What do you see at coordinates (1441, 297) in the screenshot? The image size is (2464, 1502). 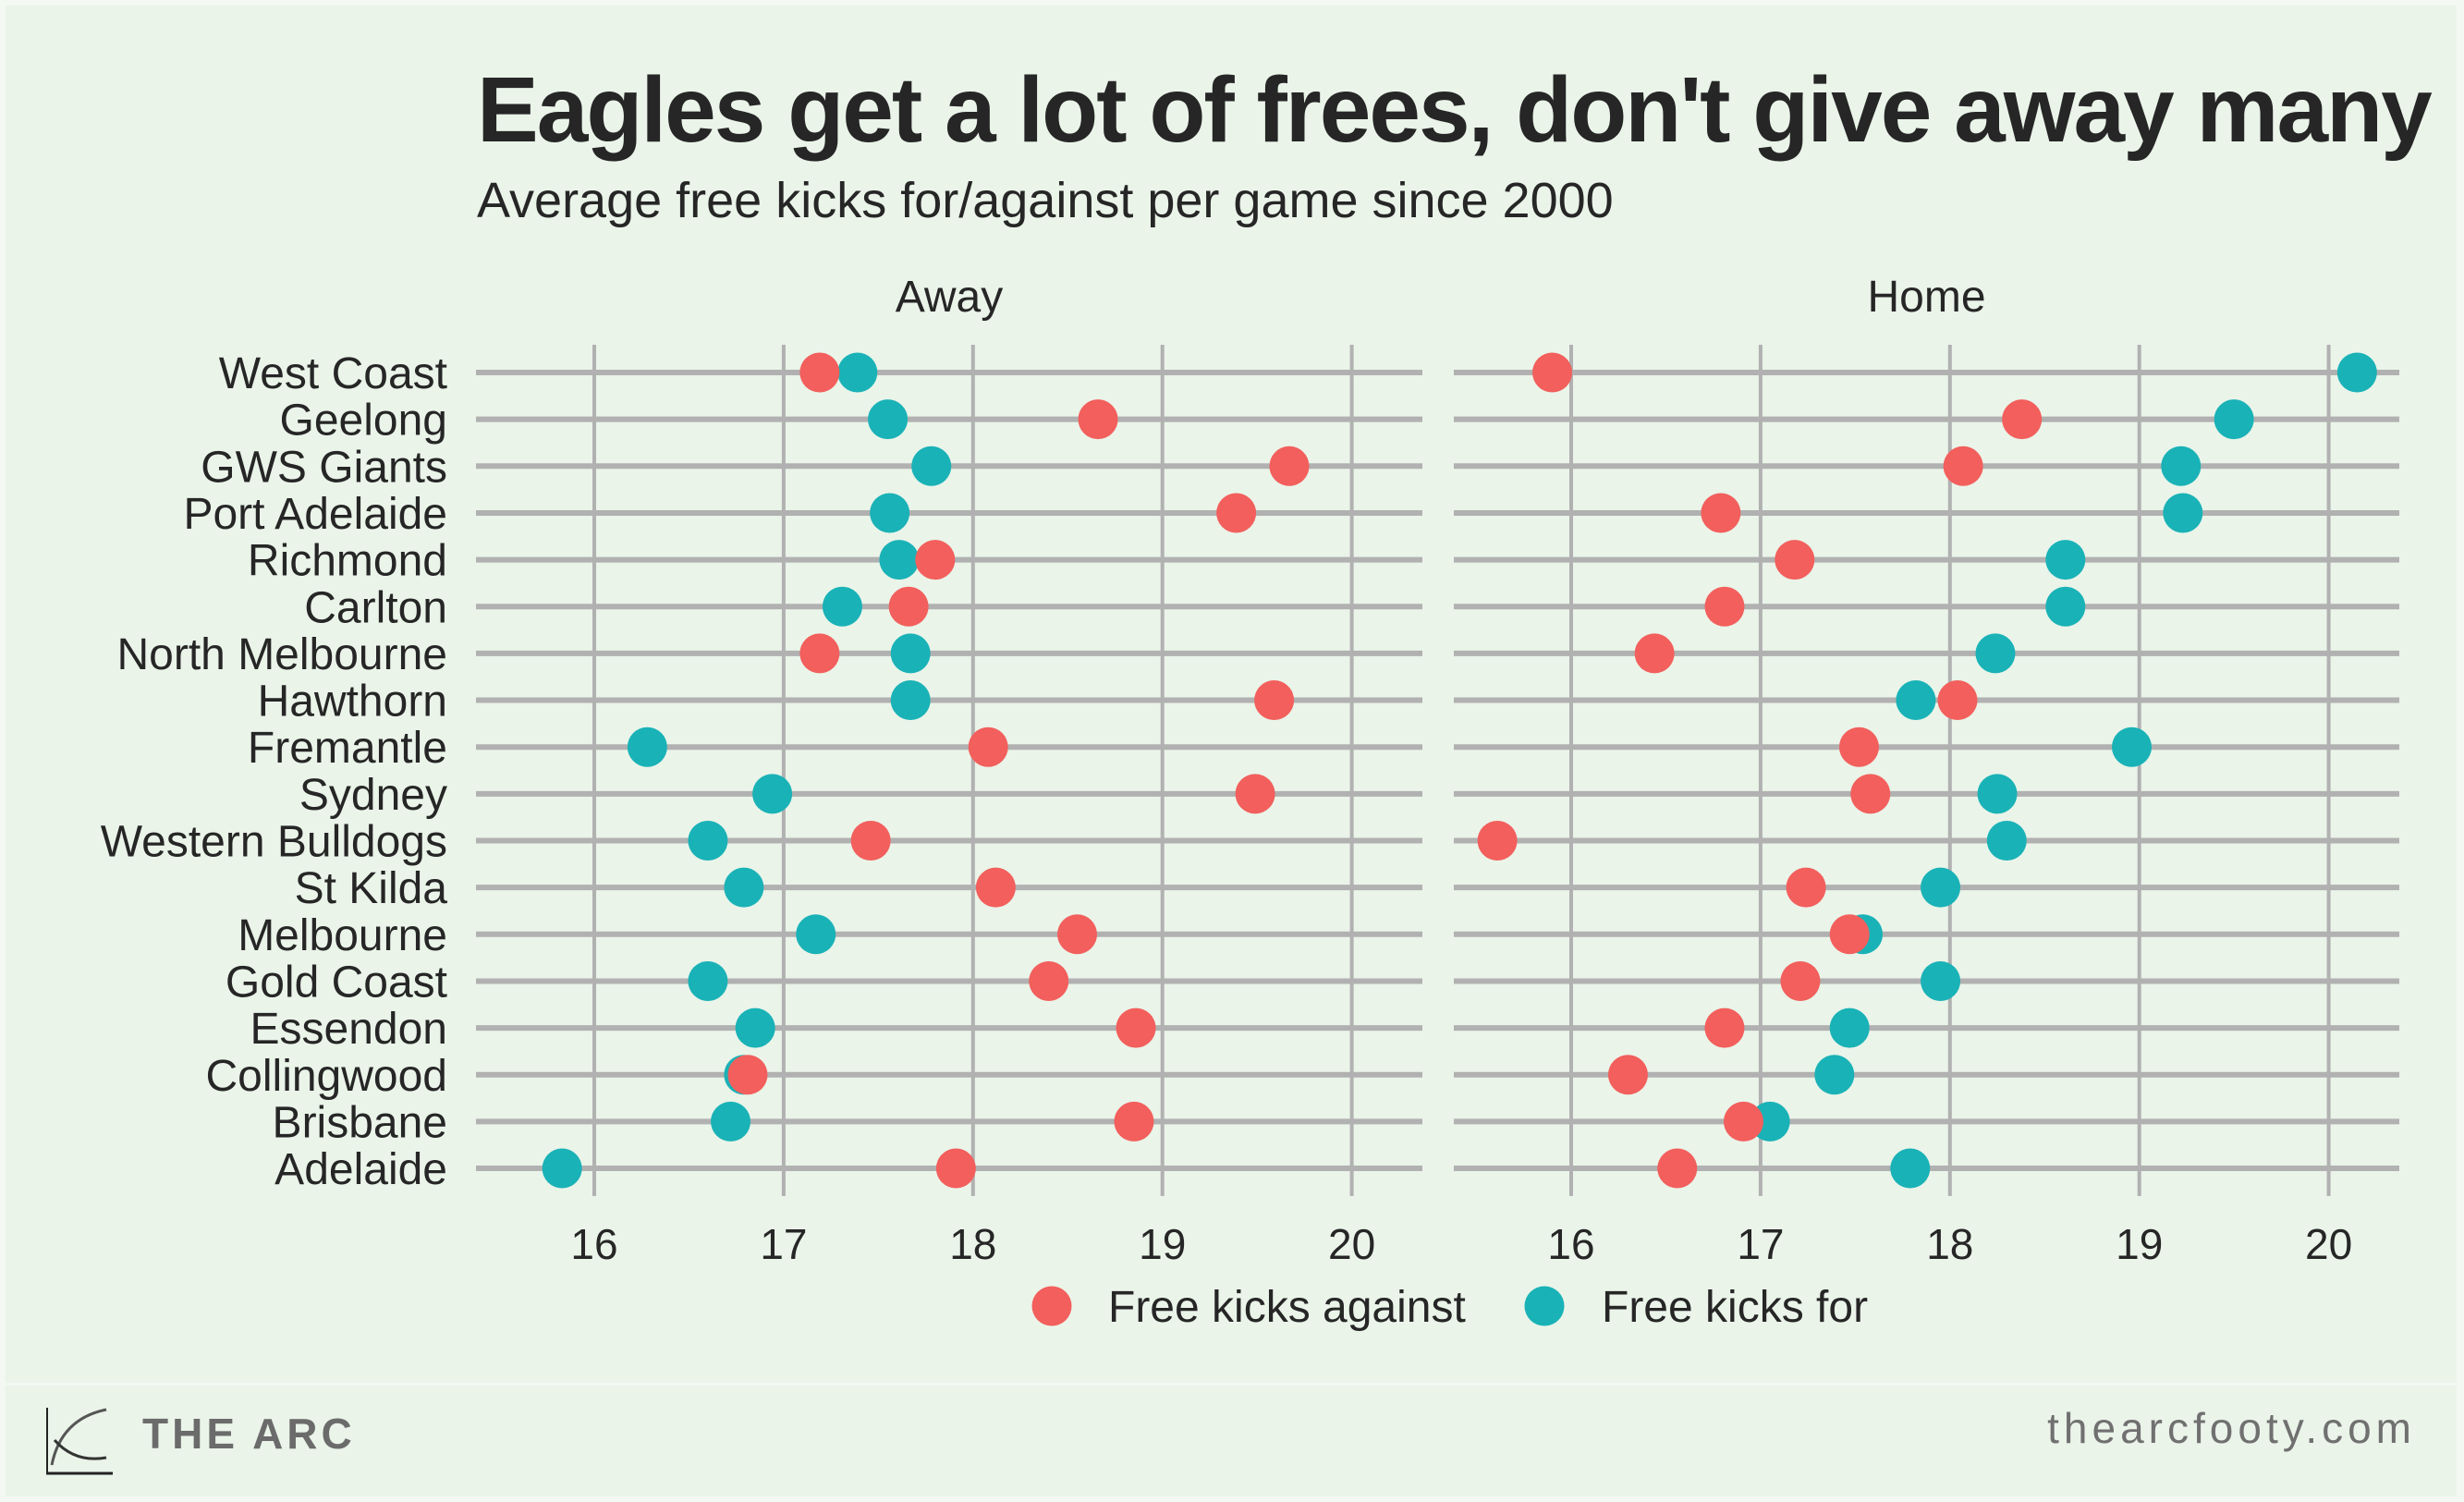 I see `facet-labels: Away Home` at bounding box center [1441, 297].